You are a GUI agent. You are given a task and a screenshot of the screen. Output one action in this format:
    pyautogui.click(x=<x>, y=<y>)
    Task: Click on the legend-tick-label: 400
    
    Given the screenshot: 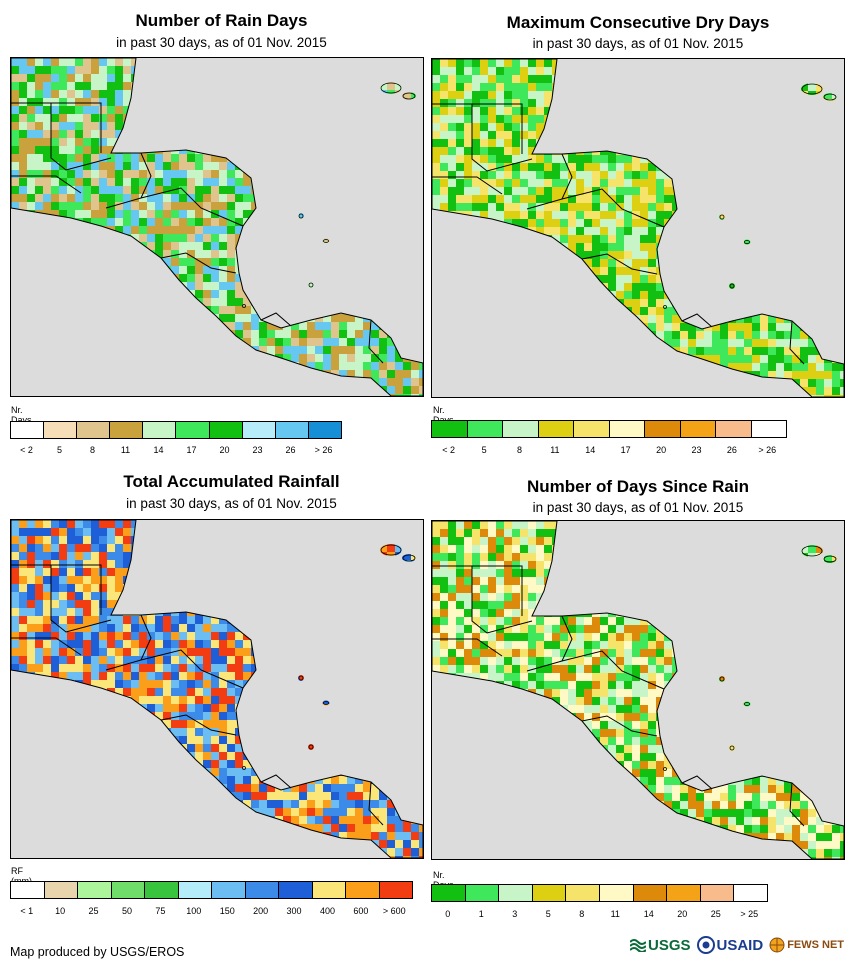 What is the action you would take?
    pyautogui.click(x=327, y=911)
    